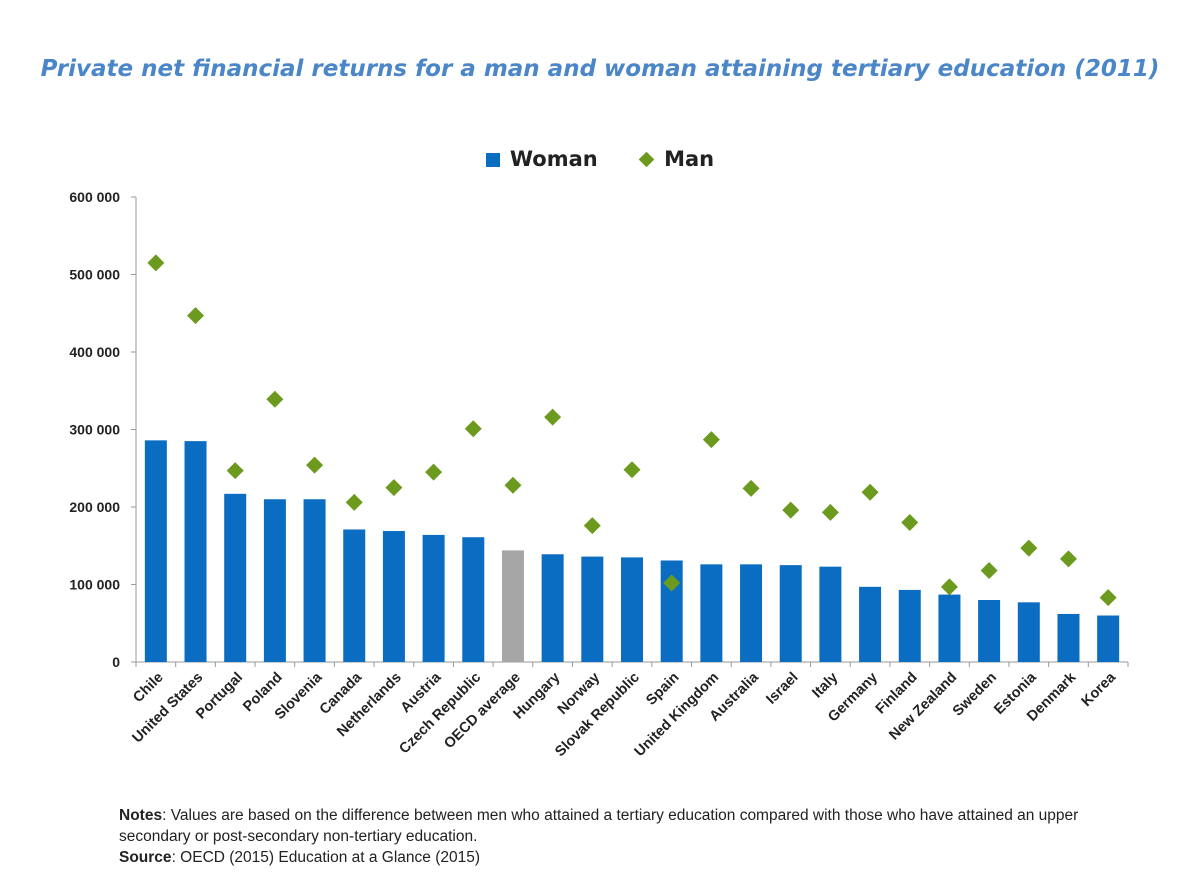 The width and height of the screenshot is (1200, 894). Describe the element at coordinates (553, 159) in the screenshot. I see `legend-label-woman: Woman` at that location.